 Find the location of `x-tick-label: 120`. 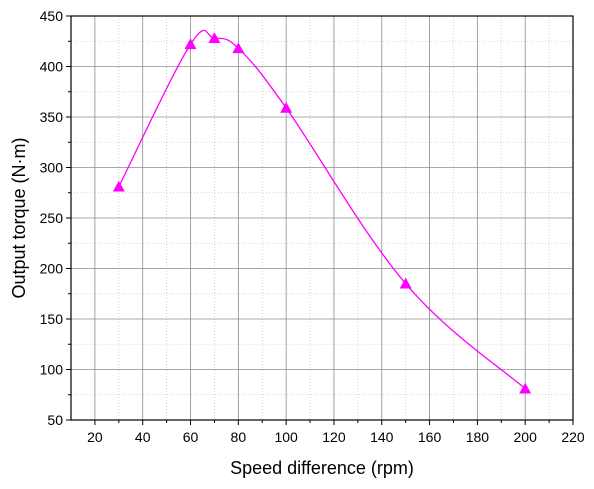

x-tick-label: 120 is located at coordinates (334, 437).